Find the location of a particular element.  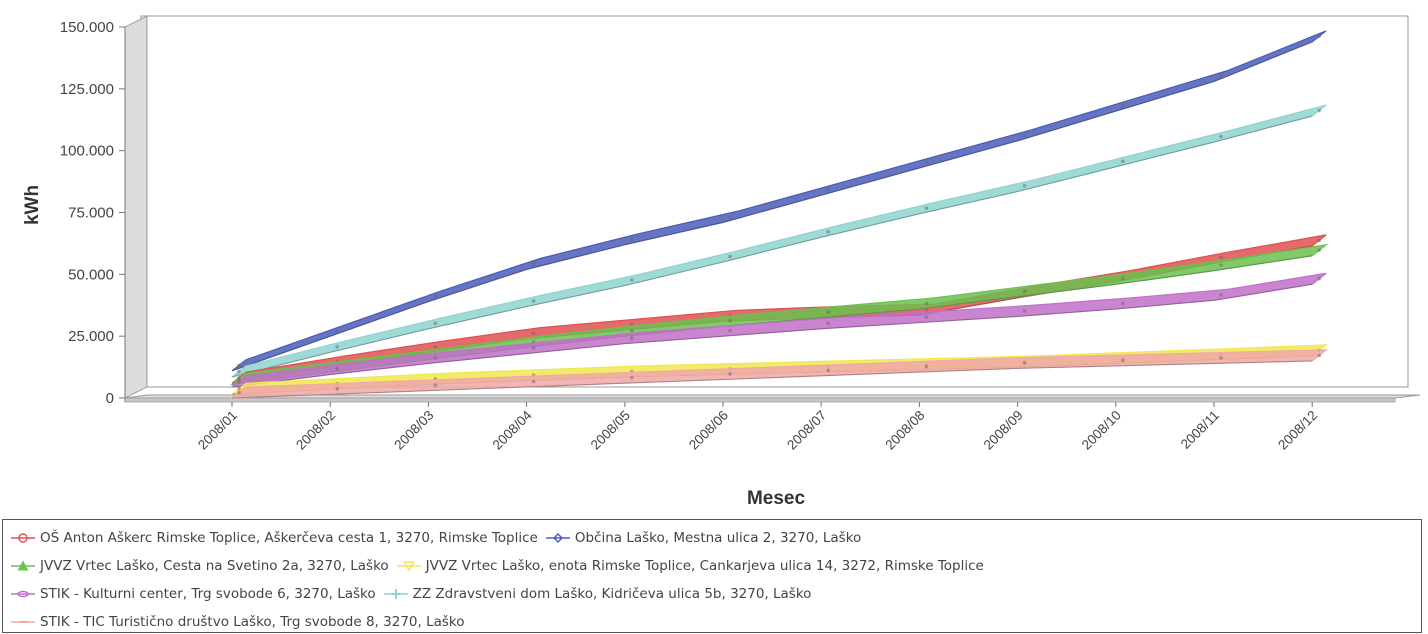

y-tick-label: 50.000 is located at coordinates (91, 274).